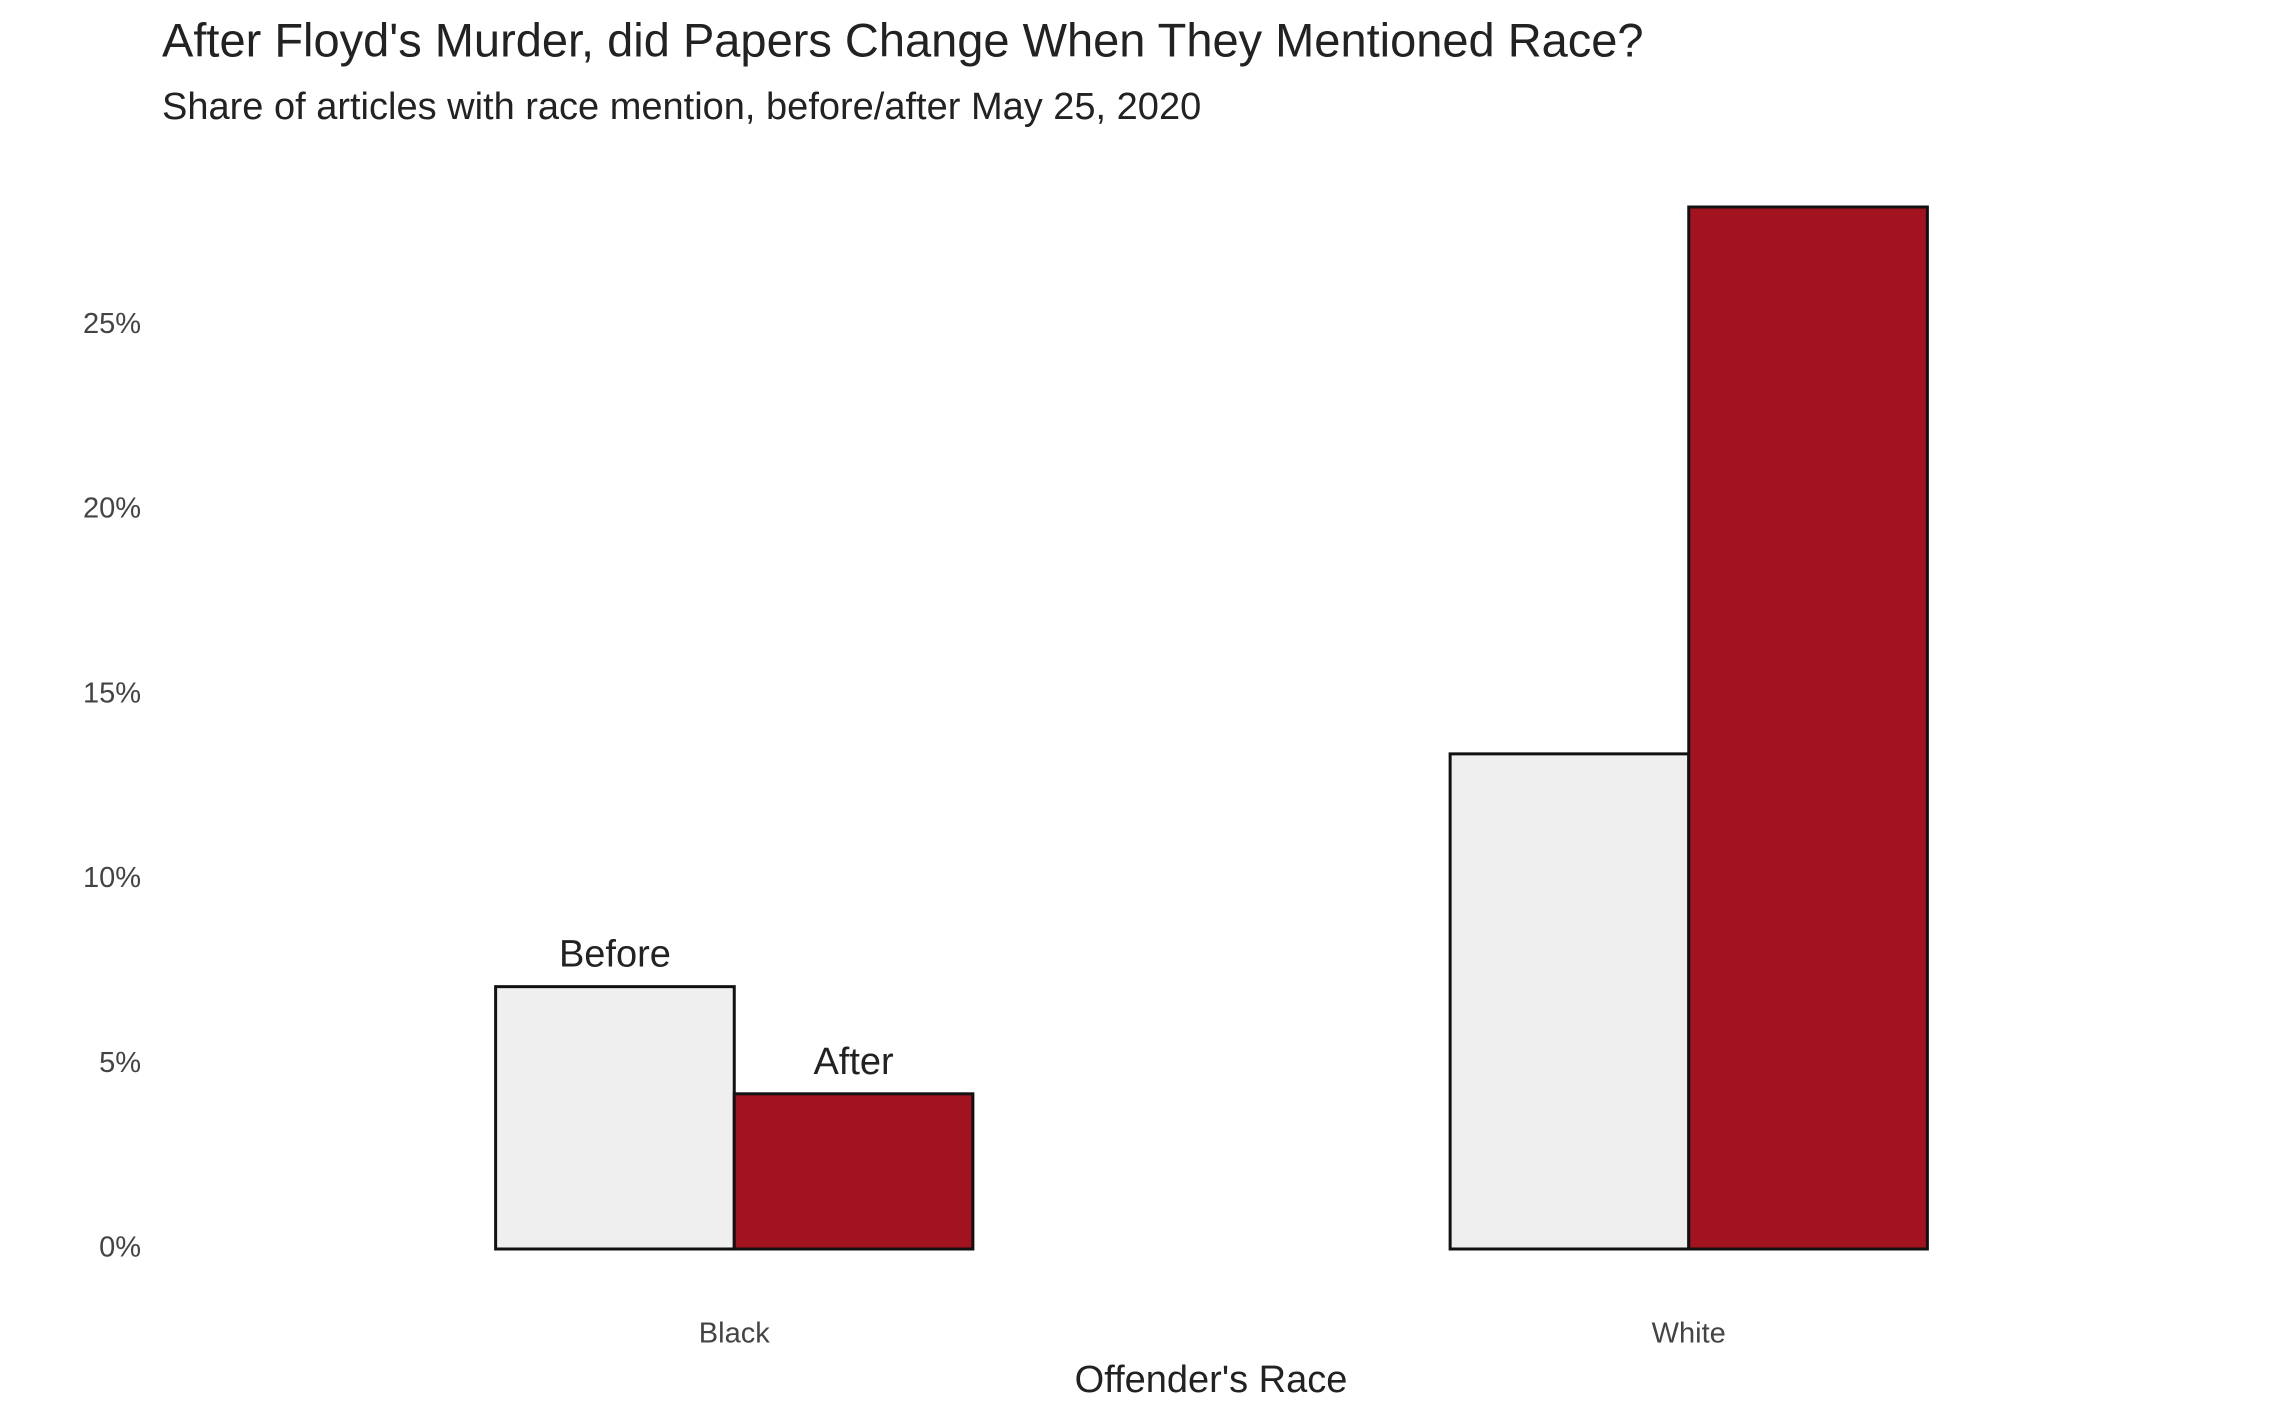 The width and height of the screenshot is (2272, 1420). What do you see at coordinates (1689, 1334) in the screenshot?
I see `x-tick-label: White` at bounding box center [1689, 1334].